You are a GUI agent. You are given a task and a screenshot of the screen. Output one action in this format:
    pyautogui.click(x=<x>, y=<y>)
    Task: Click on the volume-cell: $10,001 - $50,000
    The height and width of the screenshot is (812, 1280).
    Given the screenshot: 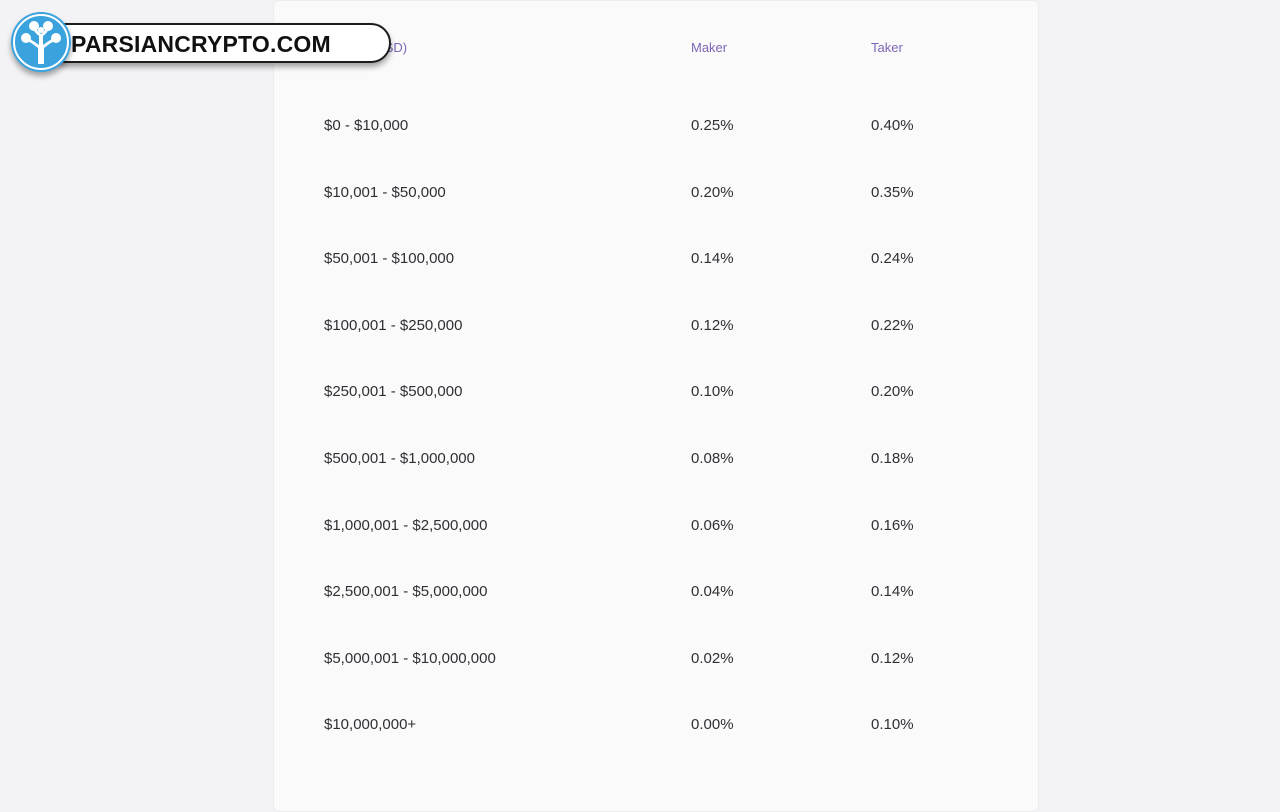 What is the action you would take?
    pyautogui.click(x=385, y=192)
    